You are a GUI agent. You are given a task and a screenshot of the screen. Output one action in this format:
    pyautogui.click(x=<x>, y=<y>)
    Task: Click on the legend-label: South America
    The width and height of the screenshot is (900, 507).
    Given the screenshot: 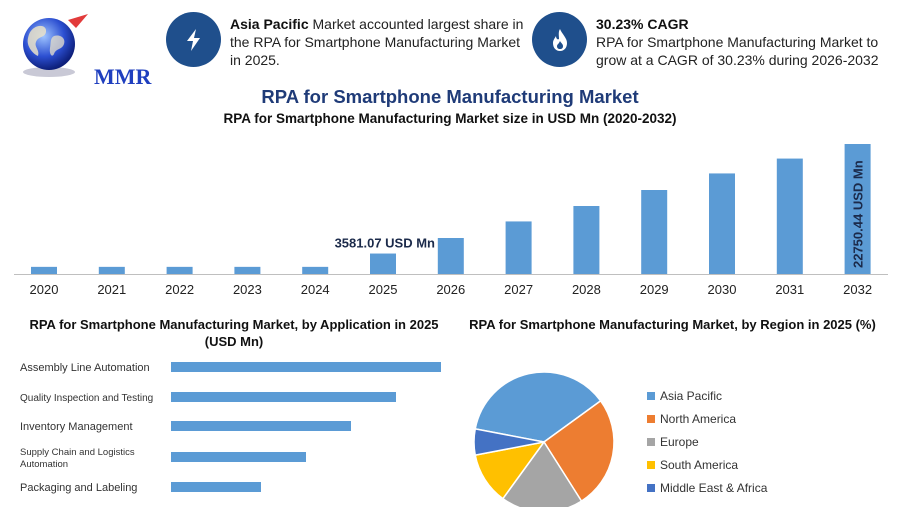 What is the action you would take?
    pyautogui.click(x=699, y=465)
    